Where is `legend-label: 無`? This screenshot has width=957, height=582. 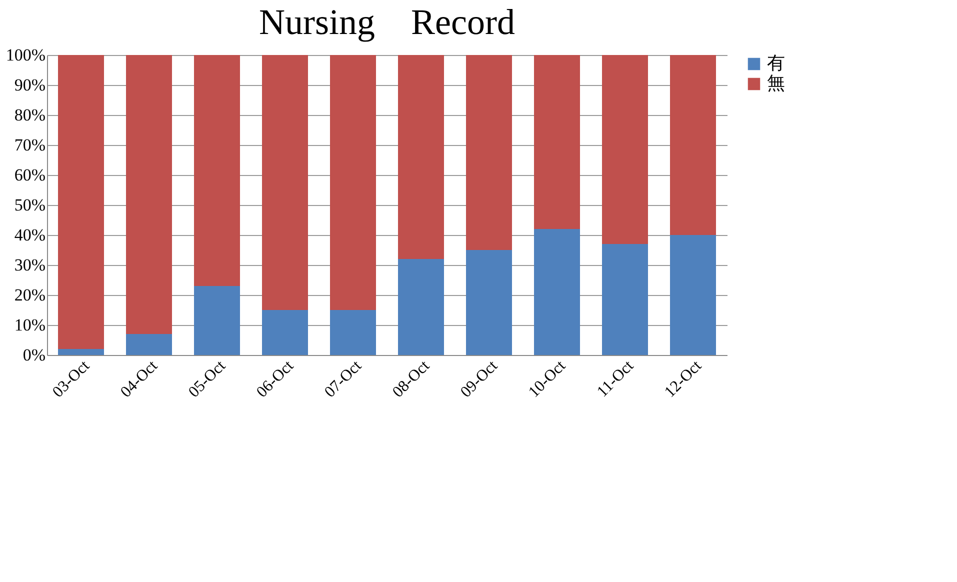 legend-label: 無 is located at coordinates (776, 83).